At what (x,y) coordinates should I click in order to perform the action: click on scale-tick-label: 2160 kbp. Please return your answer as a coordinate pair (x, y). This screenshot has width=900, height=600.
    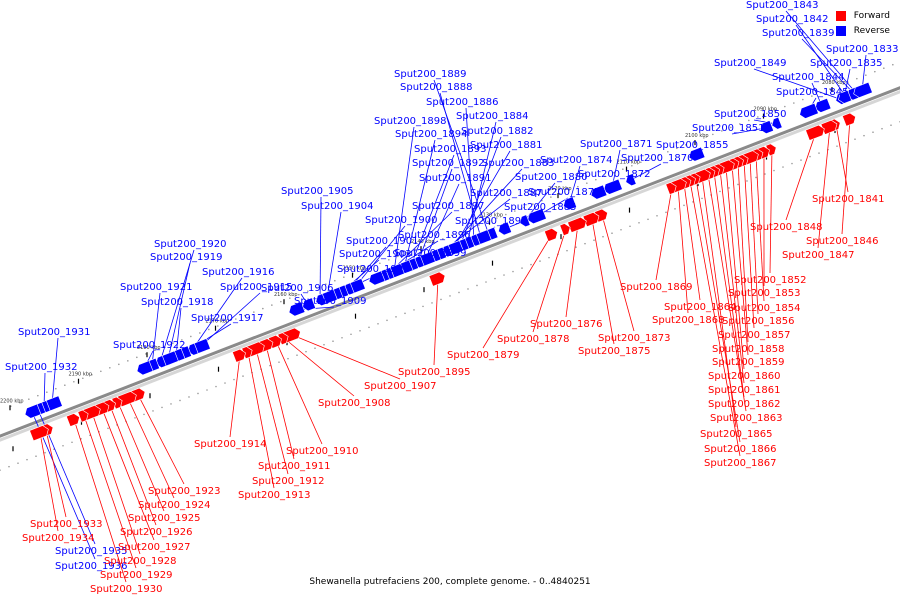
    Looking at the image, I should click on (286, 295).